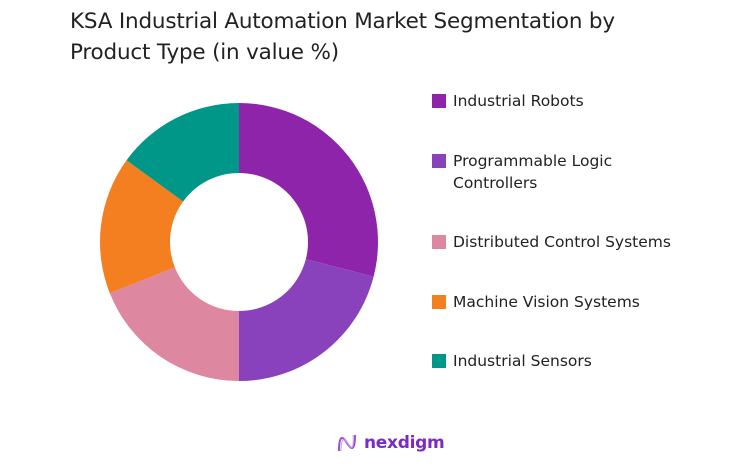 Image resolution: width=745 pixels, height=468 pixels. Describe the element at coordinates (404, 443) in the screenshot. I see `logo-text: nexdigm` at that location.